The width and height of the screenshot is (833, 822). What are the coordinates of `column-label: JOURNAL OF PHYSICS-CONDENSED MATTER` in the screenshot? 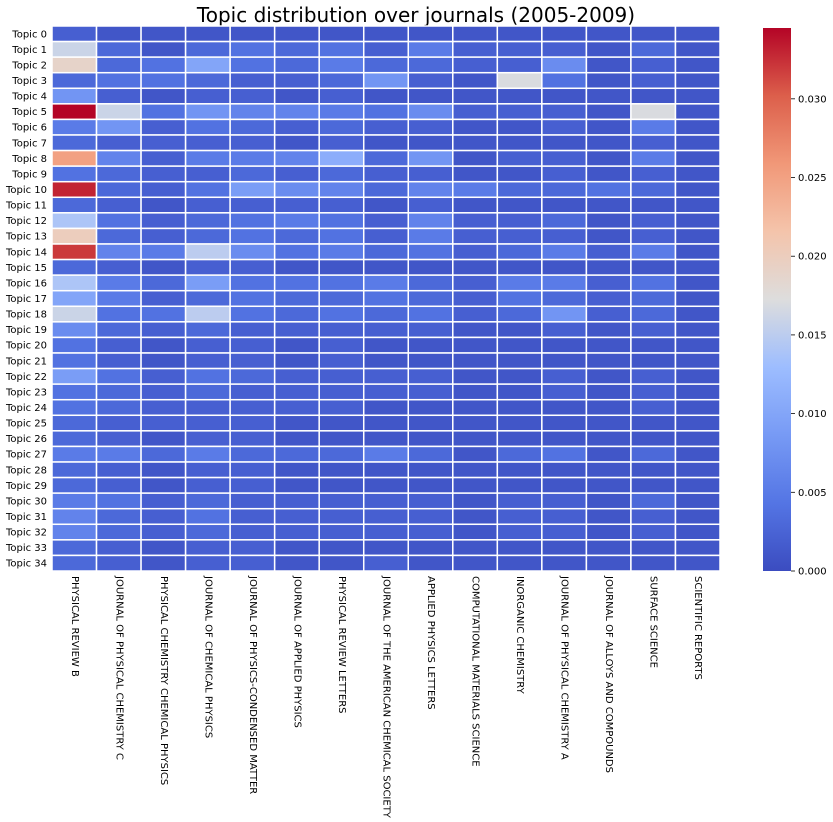 It's located at (252, 684).